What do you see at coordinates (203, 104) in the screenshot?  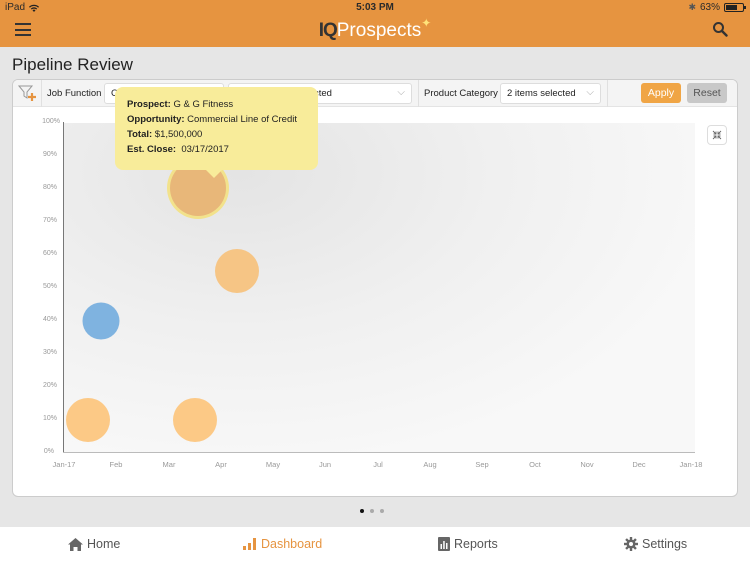 I see `tooltip-value: G & G Fitness` at bounding box center [203, 104].